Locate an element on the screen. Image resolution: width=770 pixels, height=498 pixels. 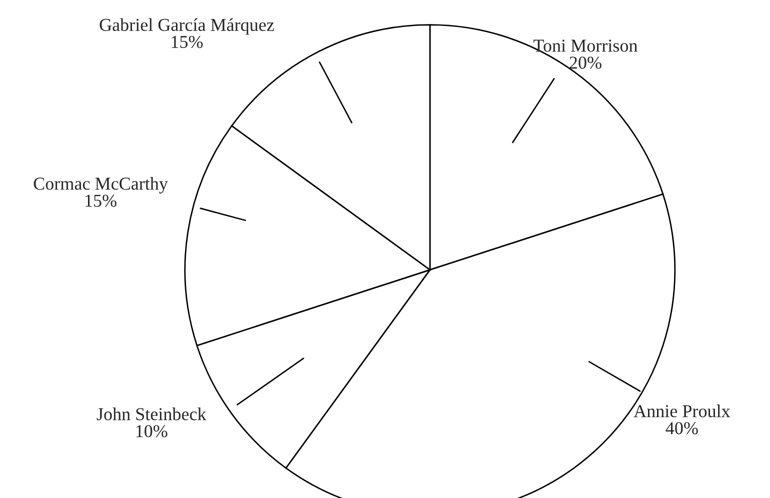
slice-label: Toni Morrison is located at coordinates (586, 46).